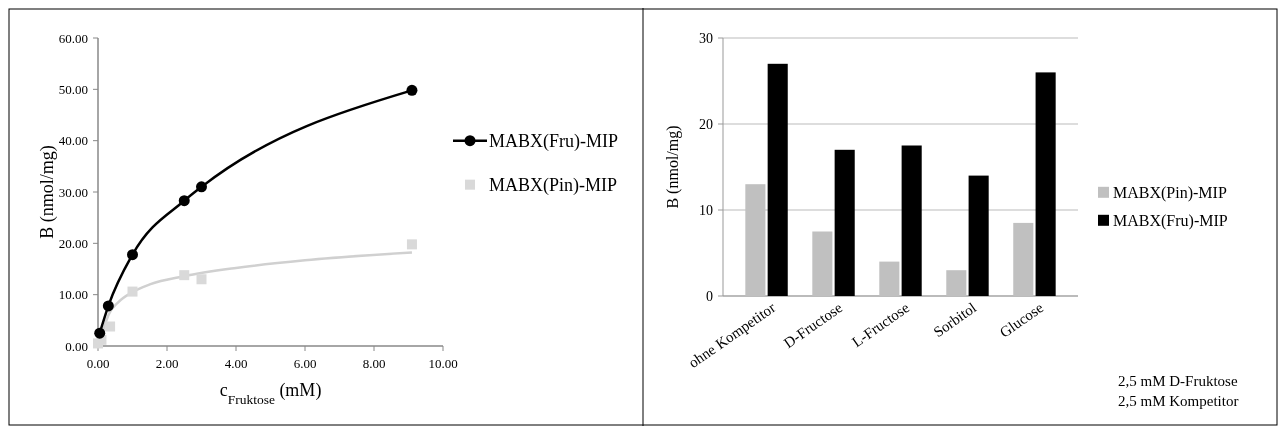  Describe the element at coordinates (236, 363) in the screenshot. I see `x-tick-label: 4.00` at that location.